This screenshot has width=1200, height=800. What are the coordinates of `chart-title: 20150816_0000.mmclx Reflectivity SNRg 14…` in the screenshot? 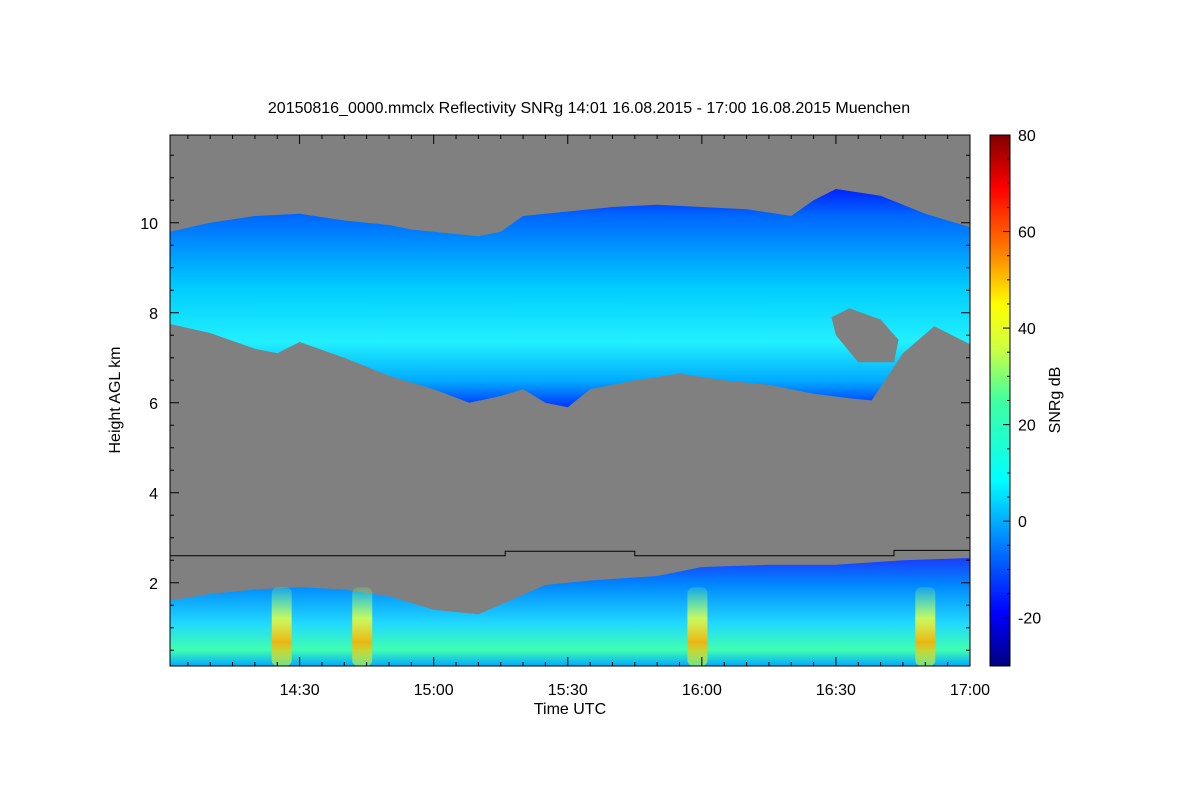 It's located at (589, 108).